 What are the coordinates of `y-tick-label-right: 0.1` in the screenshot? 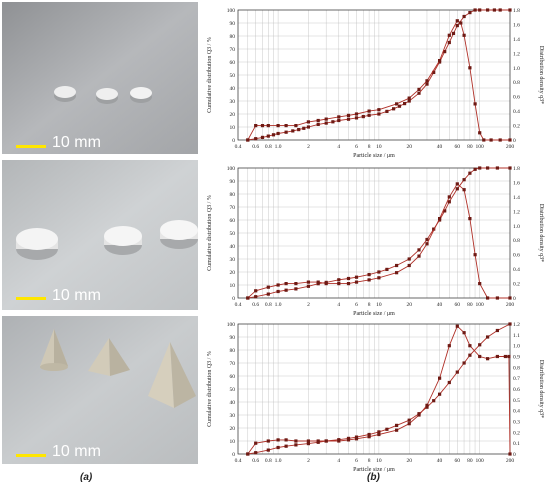 It's located at (516, 444).